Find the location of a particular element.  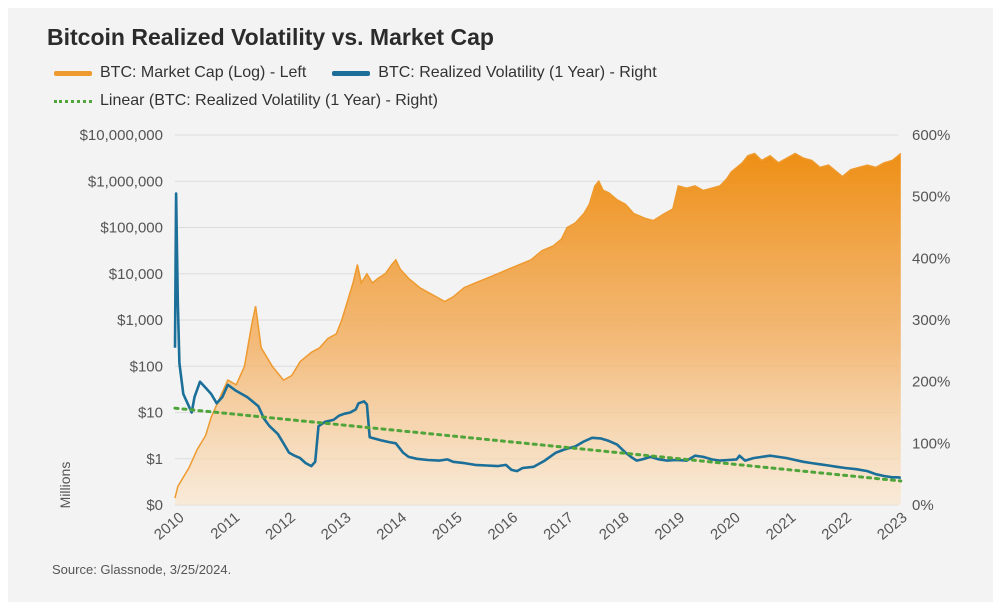

left-tick-label: $10,000,000 is located at coordinates (121, 135).